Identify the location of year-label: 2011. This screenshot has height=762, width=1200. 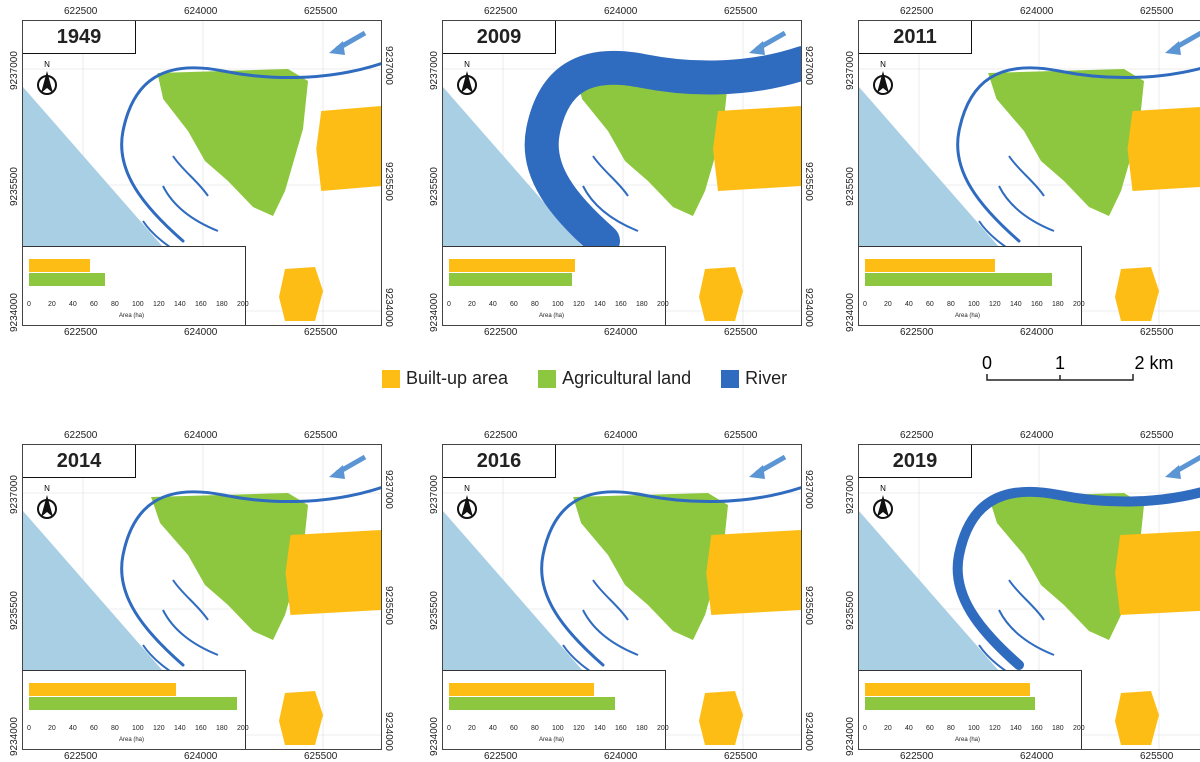
(915, 37).